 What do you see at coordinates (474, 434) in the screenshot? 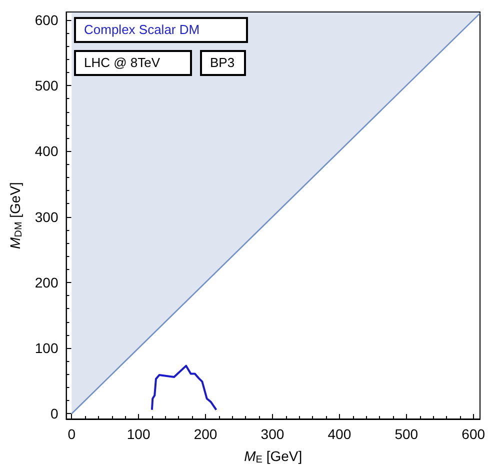
I see `x-tick-label: 600` at bounding box center [474, 434].